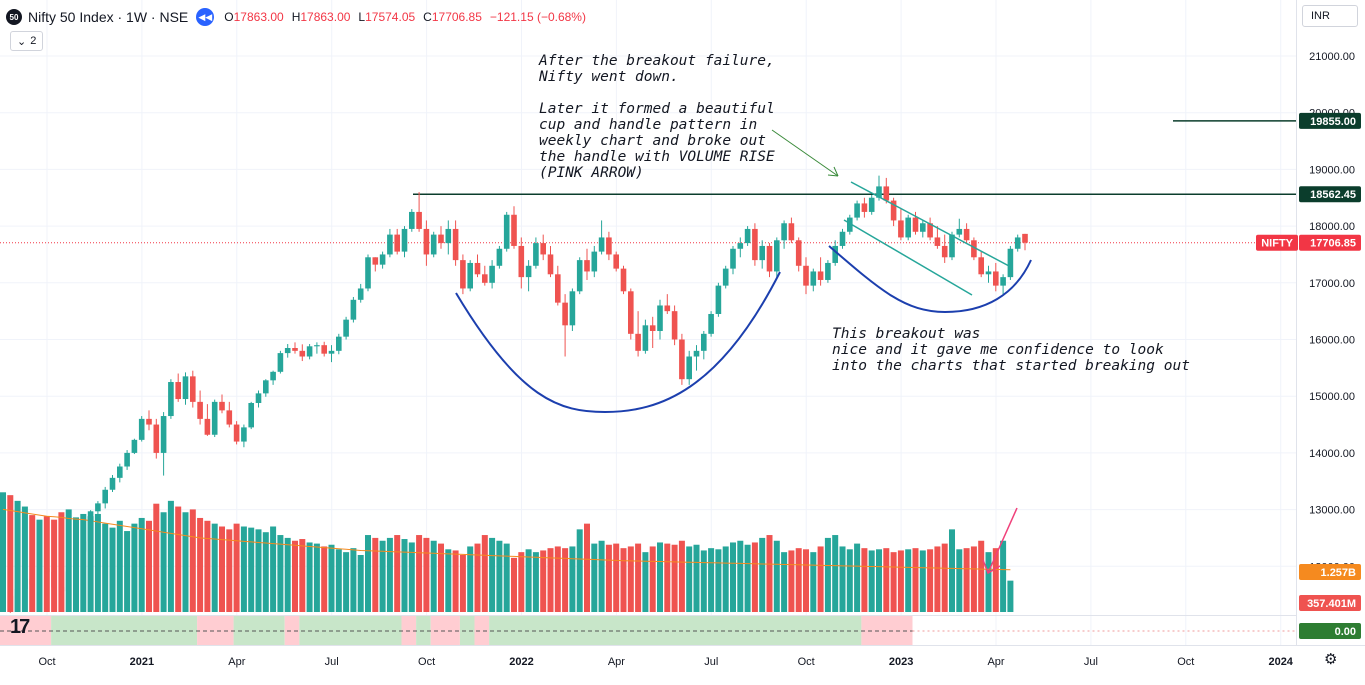 The image size is (1365, 685). What do you see at coordinates (507, 552) in the screenshot?
I see `volume-series` at bounding box center [507, 552].